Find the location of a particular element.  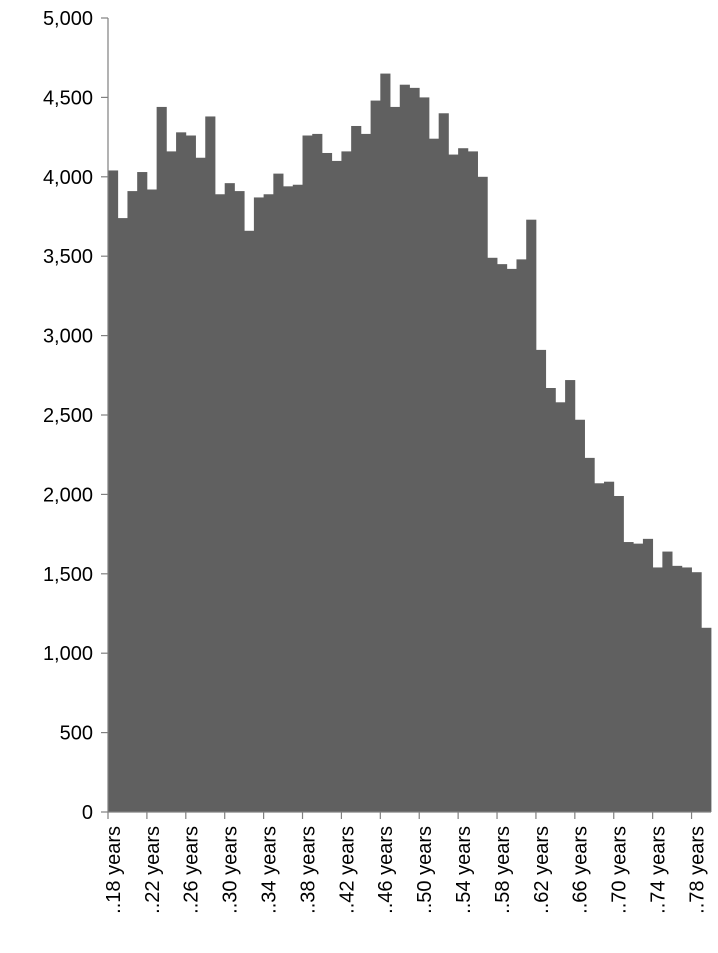

y-tick-label: 3,500 is located at coordinates (68, 257).